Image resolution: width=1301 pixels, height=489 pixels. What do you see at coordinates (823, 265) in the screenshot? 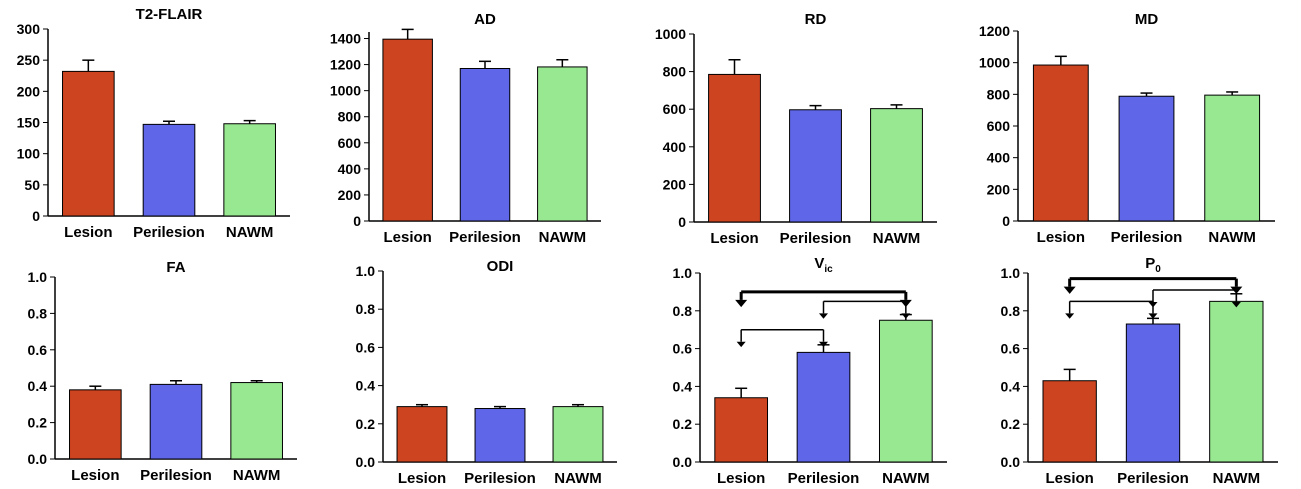
I see `chart-title: Vic` at bounding box center [823, 265].